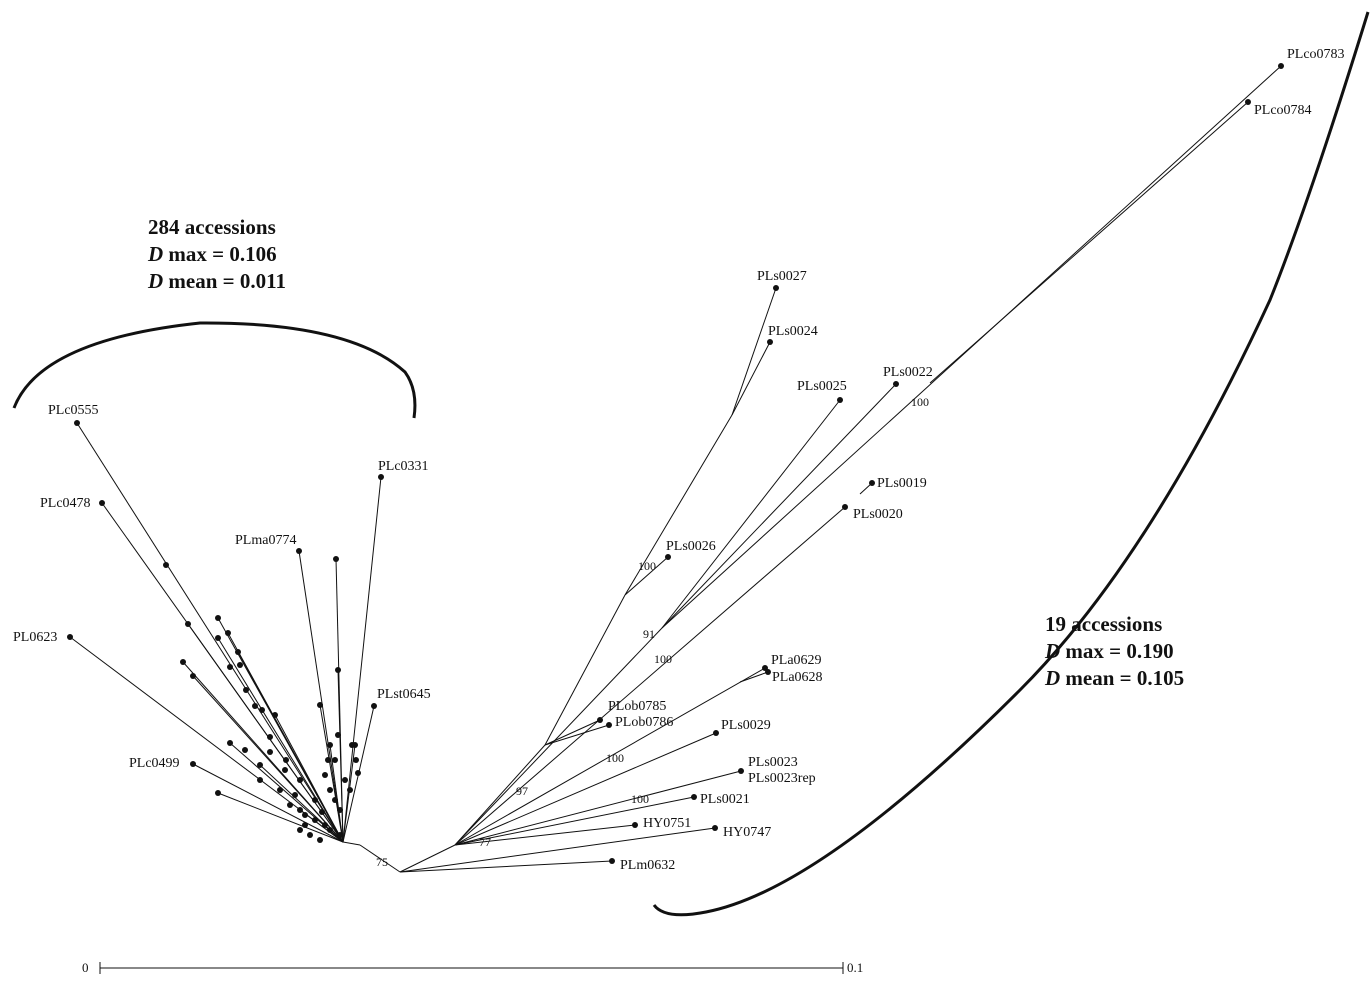  Describe the element at coordinates (212, 227) in the screenshot. I see `left-accession-count: 284 accessions` at that location.